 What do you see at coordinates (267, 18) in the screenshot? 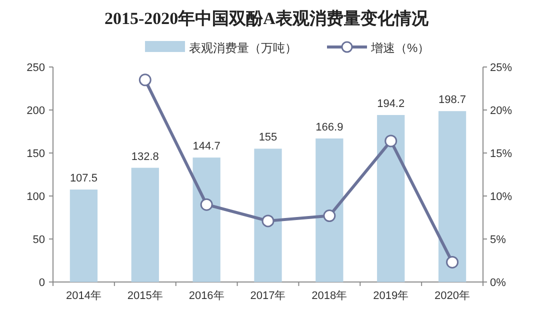
I see `chart-title: 2015-2020年中国双酚A表观消费量变化情况` at bounding box center [267, 18].